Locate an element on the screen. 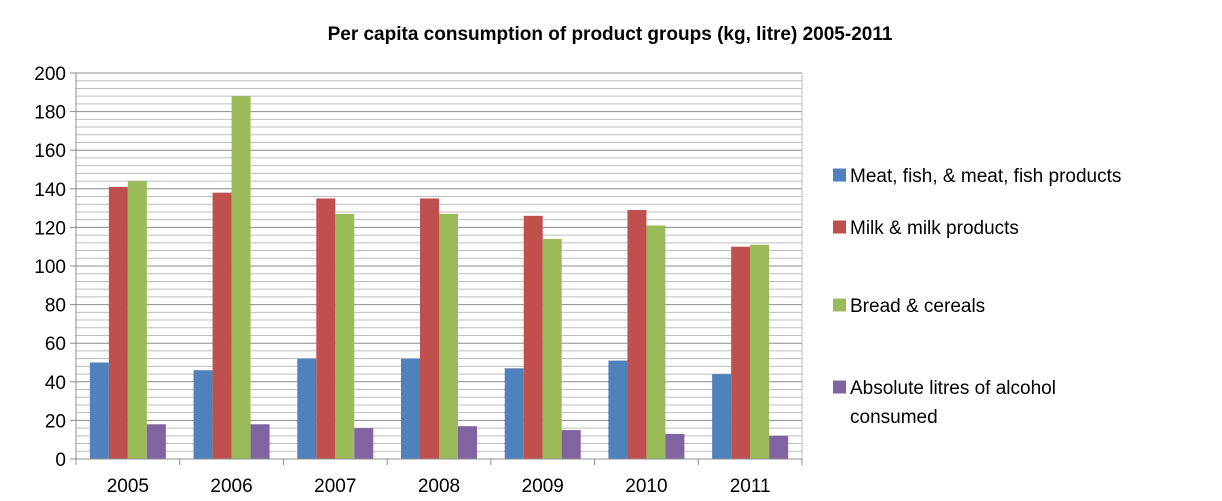  y-tick-label: 160 is located at coordinates (50, 151).